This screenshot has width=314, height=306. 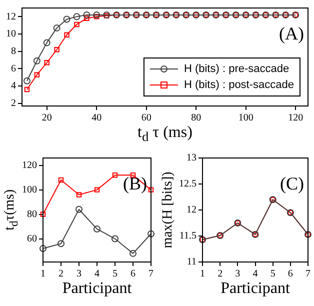 I want to click on y-tick-label: 11, so click(x=191, y=262).